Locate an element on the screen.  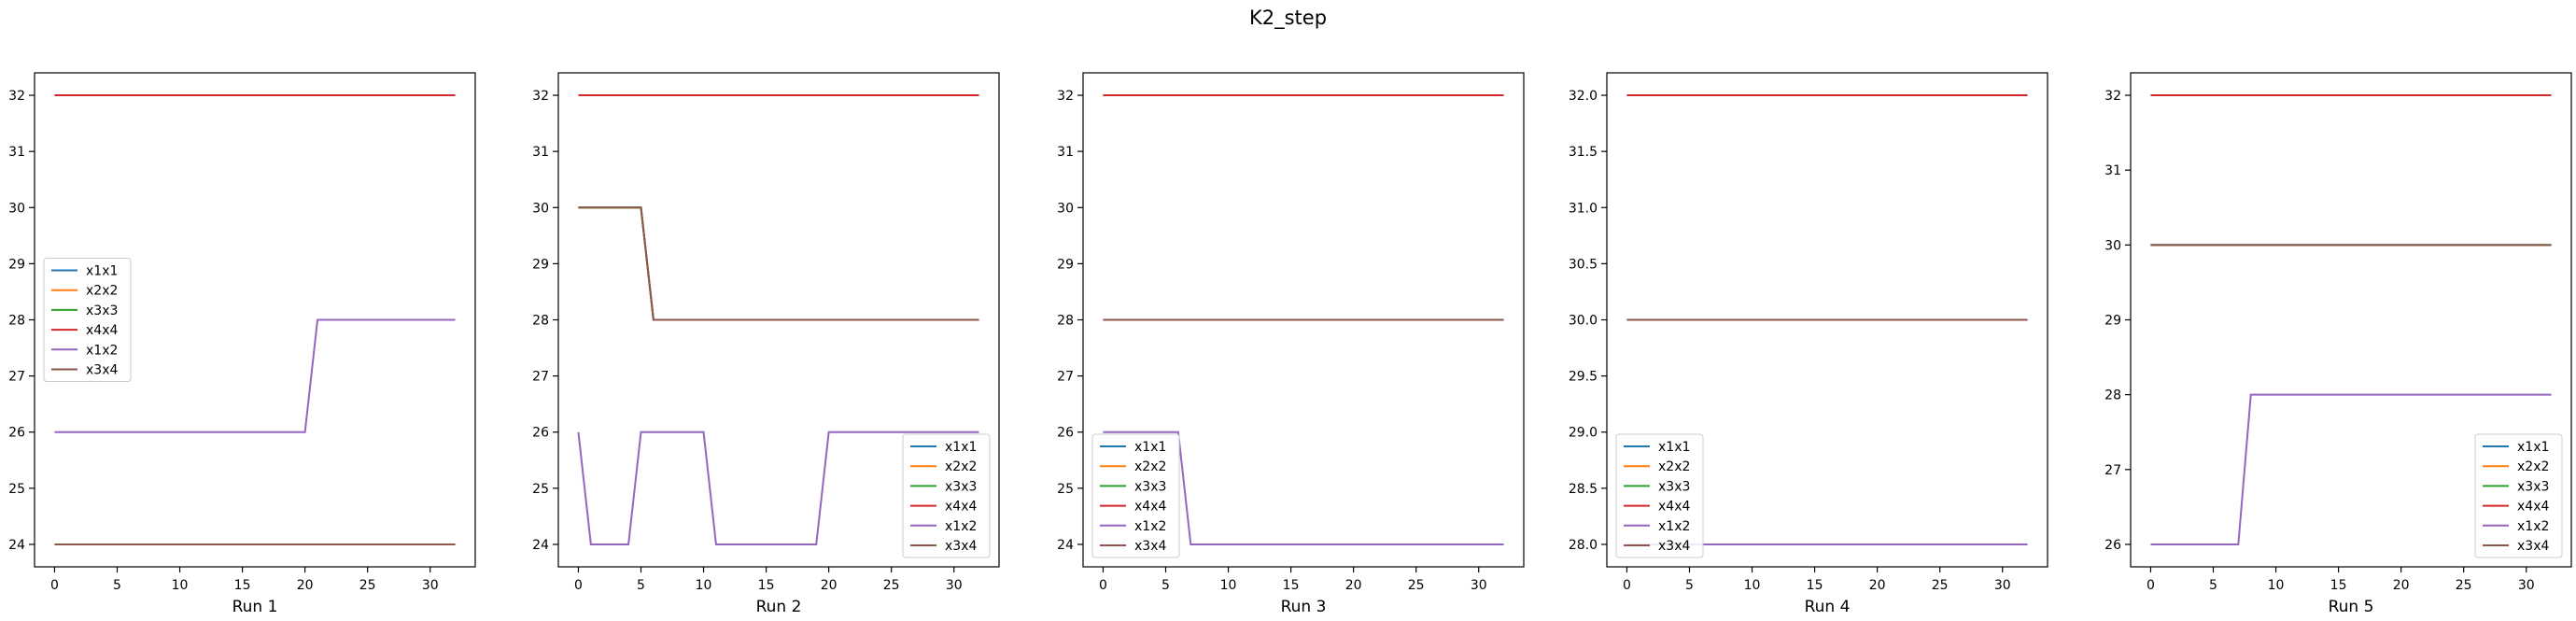
x-axis-label: Run 2 is located at coordinates (779, 607).